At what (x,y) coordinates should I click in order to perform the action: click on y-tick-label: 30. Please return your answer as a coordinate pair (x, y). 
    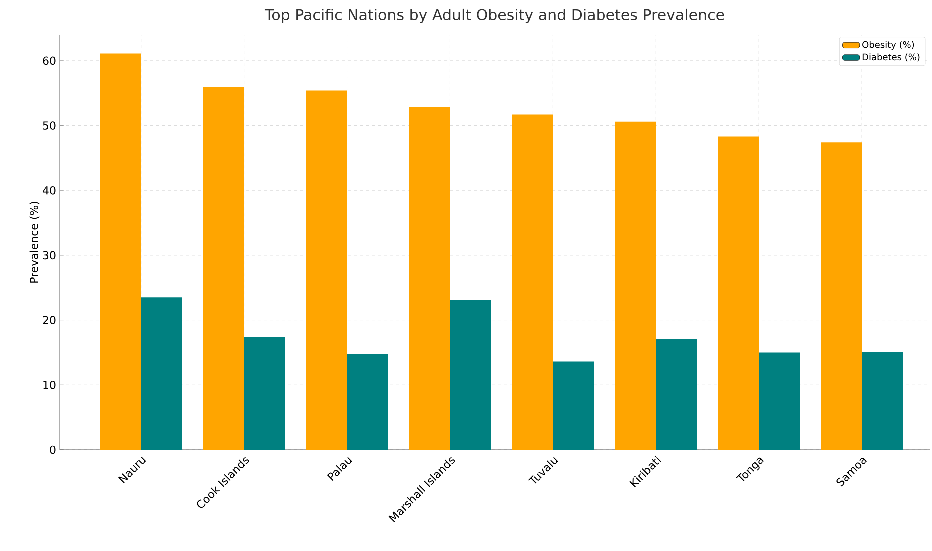
    Looking at the image, I should click on (49, 255).